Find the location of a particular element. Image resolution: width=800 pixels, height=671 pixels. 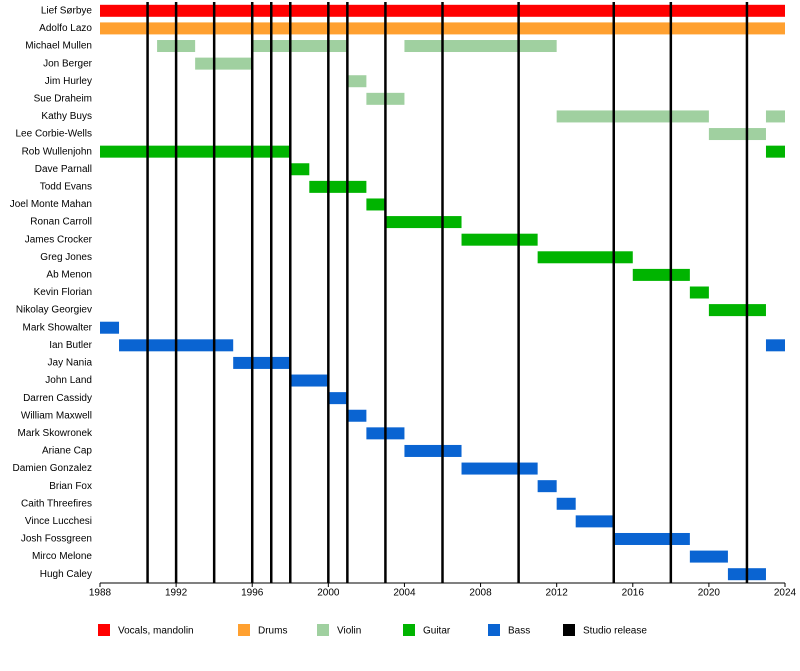

member-label: Kevin Florian is located at coordinates (63, 292).